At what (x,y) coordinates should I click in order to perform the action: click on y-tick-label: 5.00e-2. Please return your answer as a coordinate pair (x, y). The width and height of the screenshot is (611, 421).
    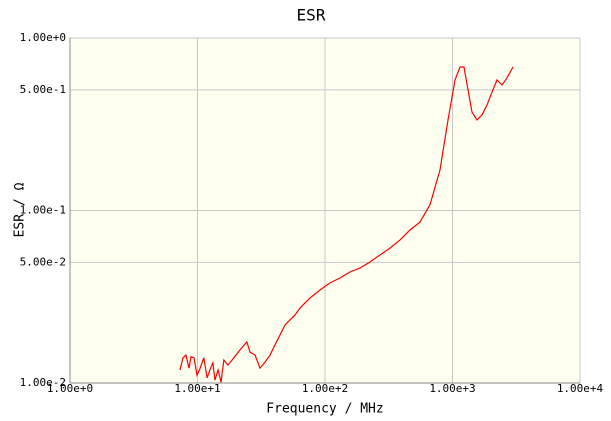
    Looking at the image, I should click on (43, 261).